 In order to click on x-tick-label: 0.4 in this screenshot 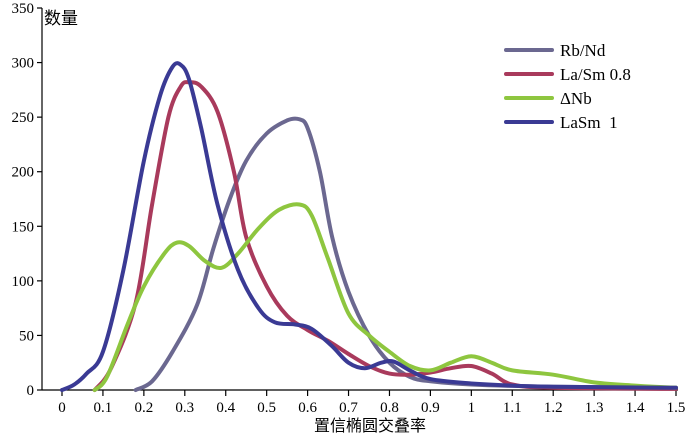, I will do `click(225, 408)`.